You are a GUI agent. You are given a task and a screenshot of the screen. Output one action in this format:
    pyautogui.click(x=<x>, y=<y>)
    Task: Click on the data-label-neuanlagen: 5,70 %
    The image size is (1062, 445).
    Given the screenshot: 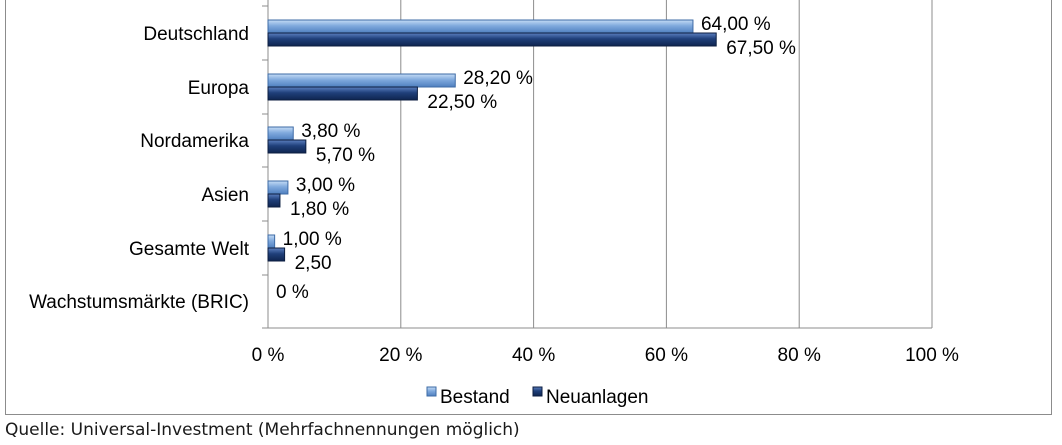 What is the action you would take?
    pyautogui.click(x=345, y=155)
    